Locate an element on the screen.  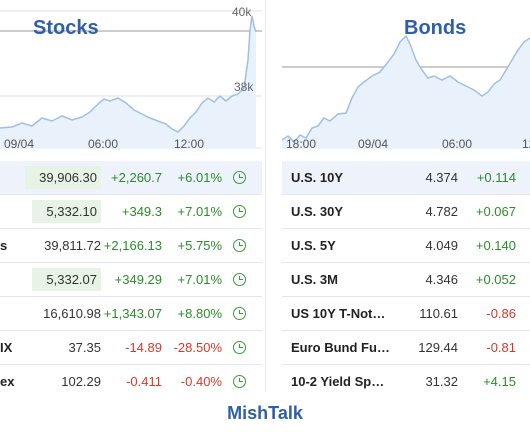
stock-name: ex is located at coordinates (7, 381).